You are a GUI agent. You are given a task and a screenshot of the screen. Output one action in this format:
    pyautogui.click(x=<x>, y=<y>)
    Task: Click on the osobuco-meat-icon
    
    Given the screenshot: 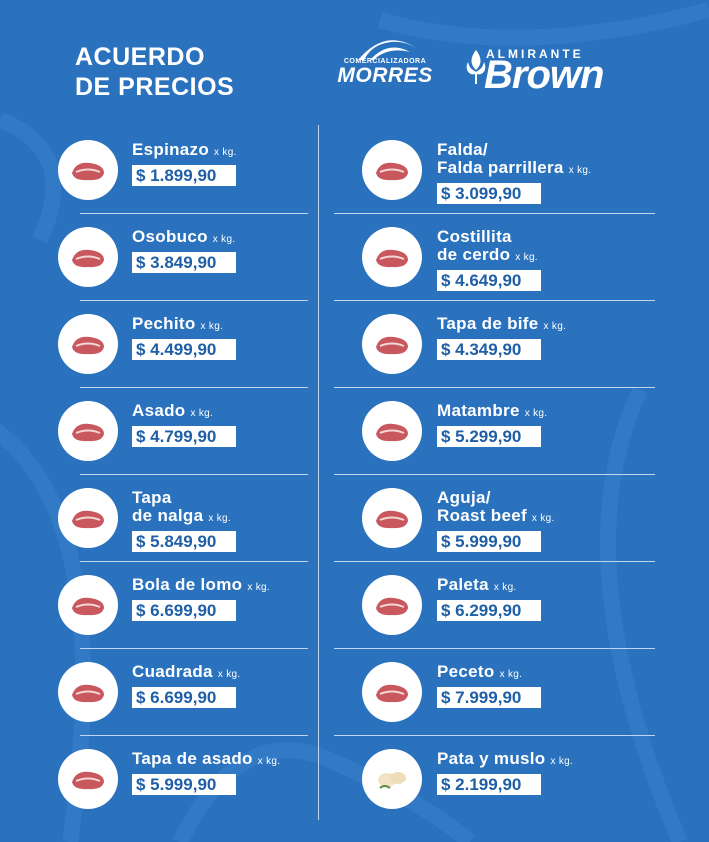 What is the action you would take?
    pyautogui.click(x=88, y=258)
    